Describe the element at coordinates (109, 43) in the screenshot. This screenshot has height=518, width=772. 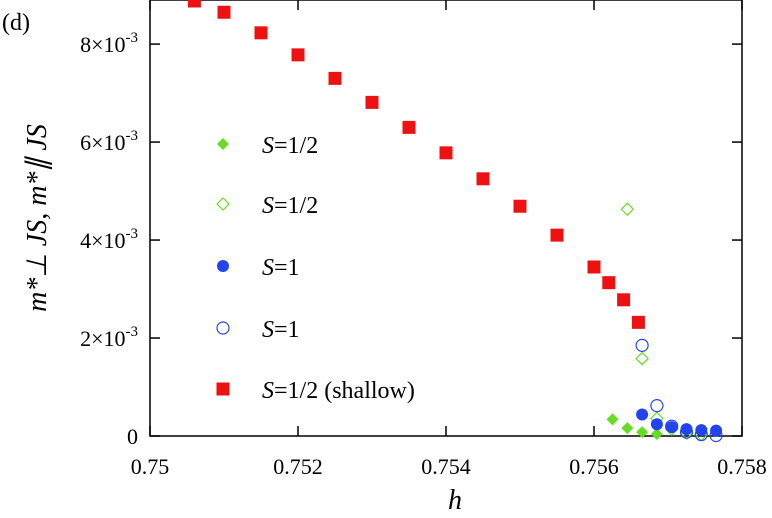
I see `y-tick-label: 8×10⁻³` at that location.